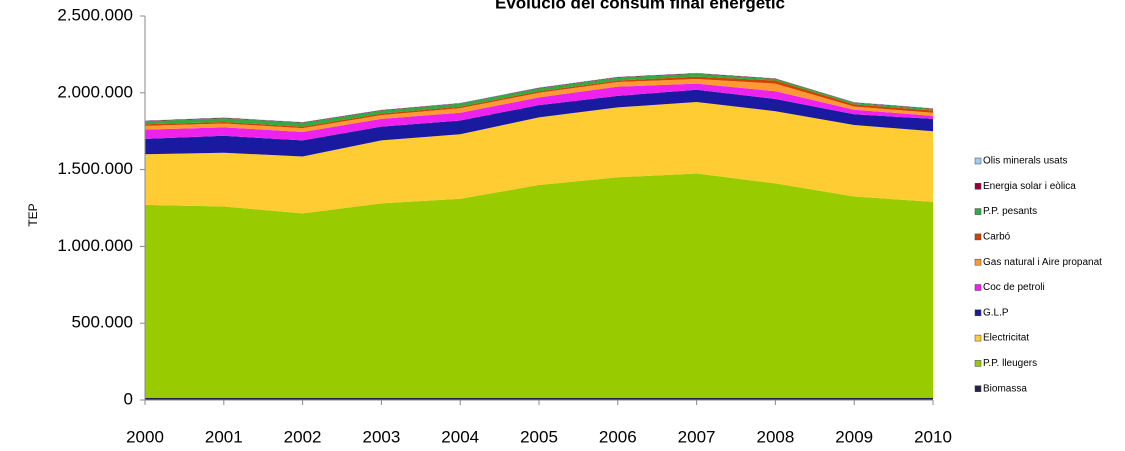 The image size is (1125, 451). Describe the element at coordinates (381, 436) in the screenshot. I see `x-tick-label: 2003` at that location.